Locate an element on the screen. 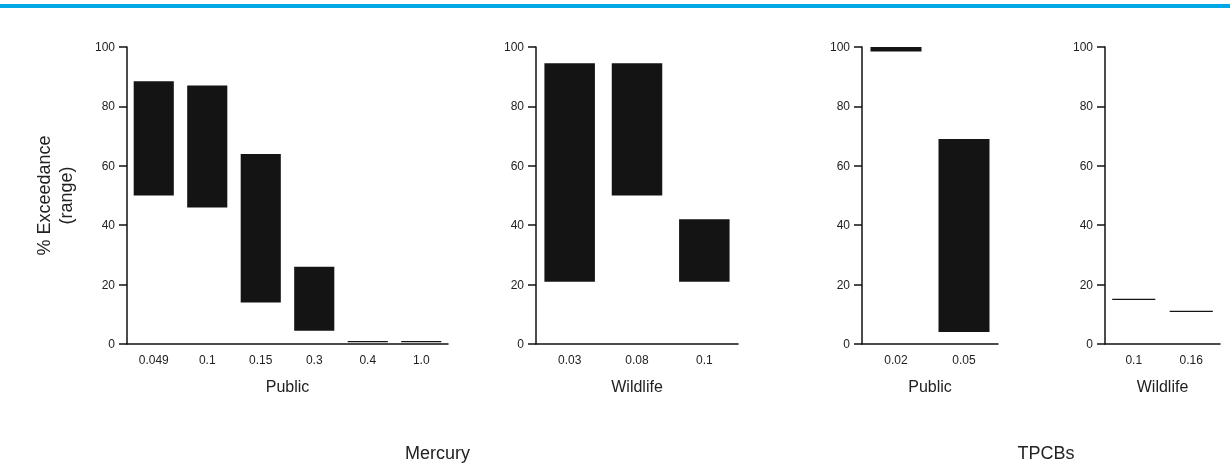  y-axis-title: % Exceedance (range) is located at coordinates (55, 195).